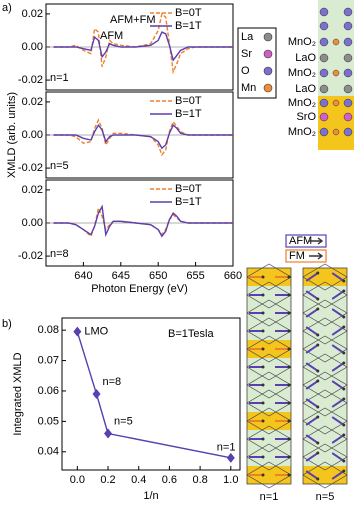 The width and height of the screenshot is (354, 508). What do you see at coordinates (191, 334) in the screenshot?
I see `annotation: B=1Tesla` at bounding box center [191, 334].